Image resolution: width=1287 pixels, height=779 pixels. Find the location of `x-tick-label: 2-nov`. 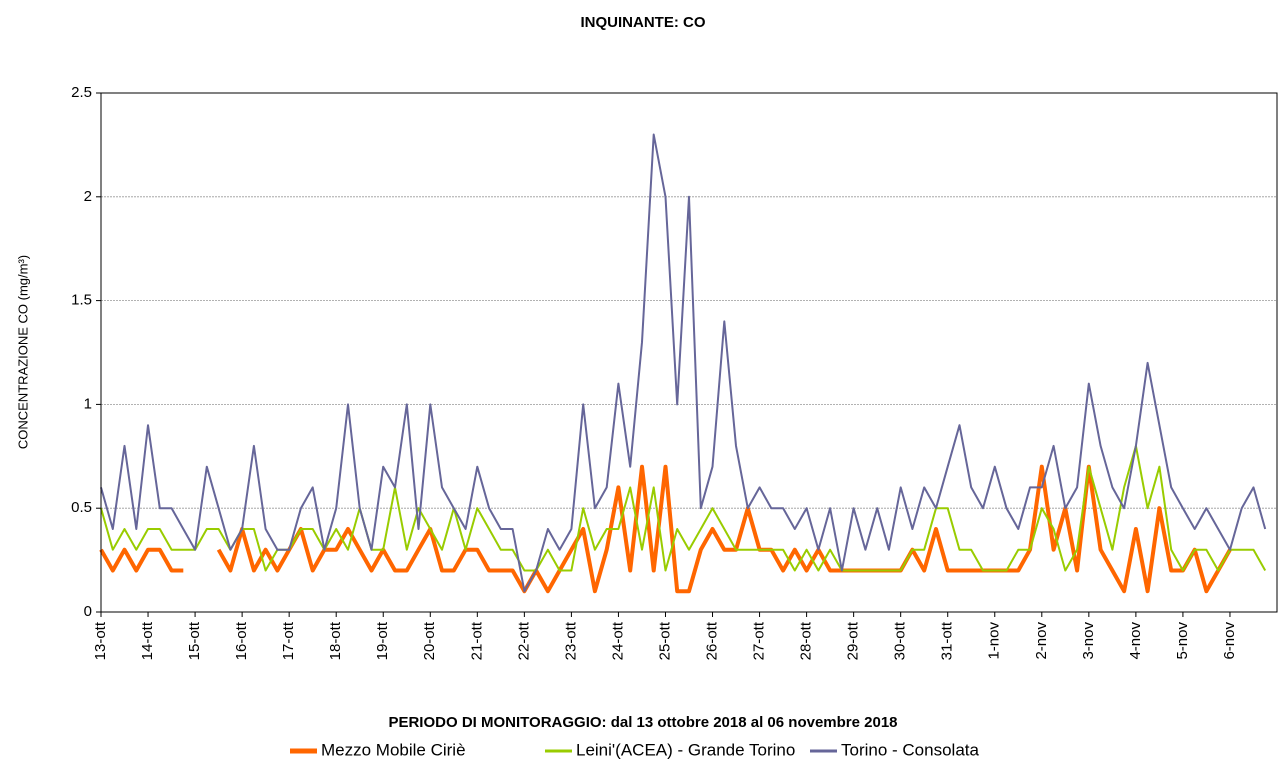

x-tick-label: 2-nov is located at coordinates (1041, 641).